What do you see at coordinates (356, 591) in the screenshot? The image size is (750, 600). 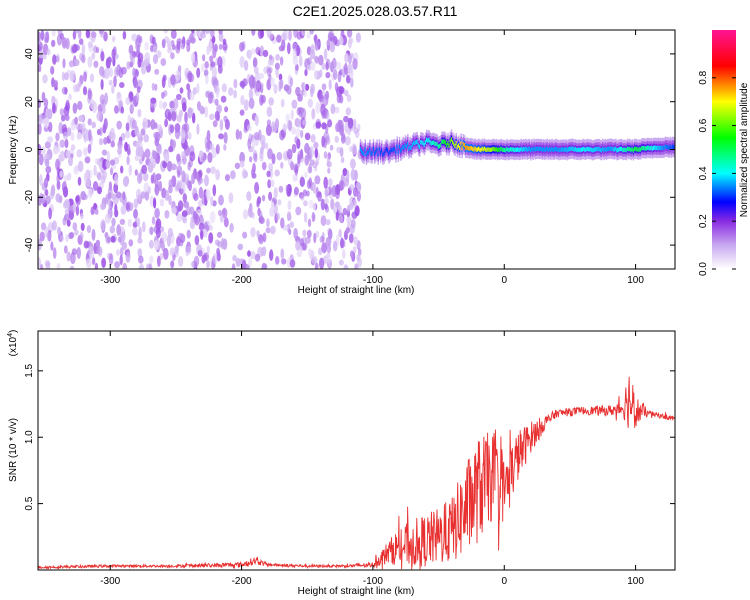 I see `snr-x-label: Height of straight line (km)` at bounding box center [356, 591].